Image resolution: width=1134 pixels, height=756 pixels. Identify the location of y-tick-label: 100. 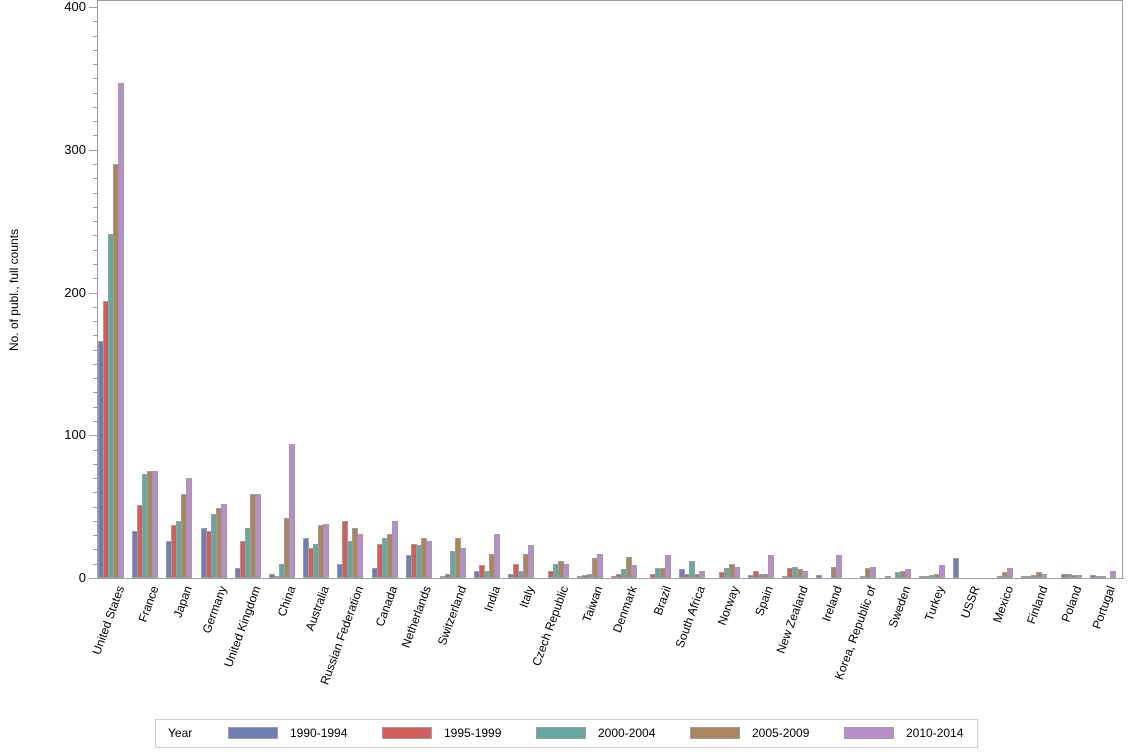
(75, 434).